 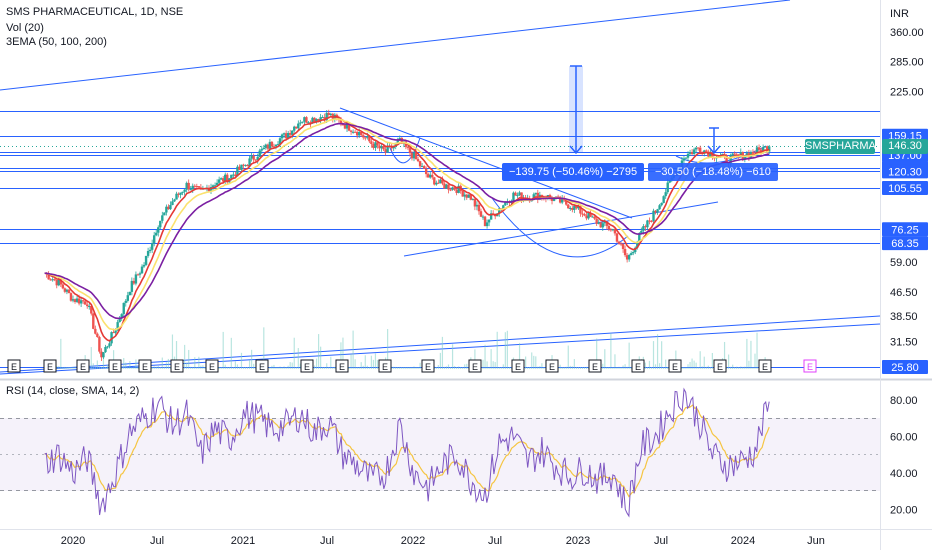 I want to click on cup-arc, so click(x=560, y=227).